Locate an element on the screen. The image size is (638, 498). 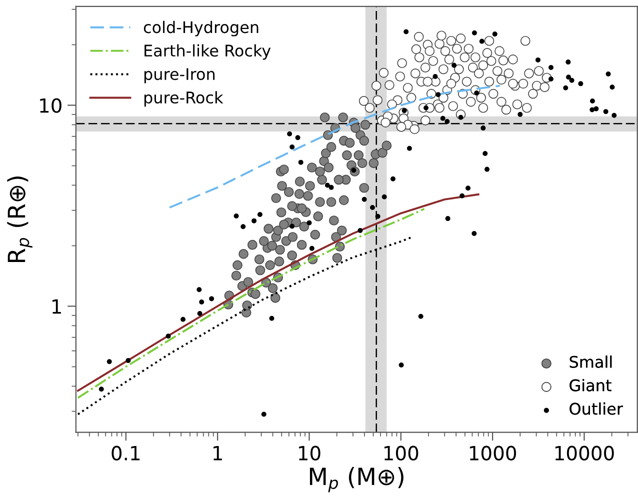
x-tick-label: 1 is located at coordinates (218, 453).